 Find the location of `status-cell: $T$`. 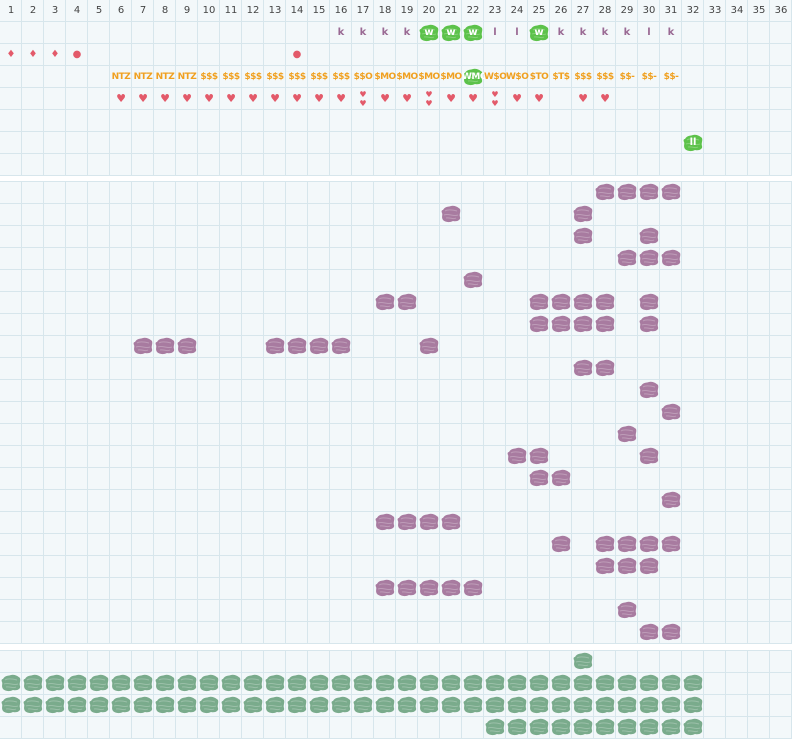

status-cell: $T$ is located at coordinates (561, 77).